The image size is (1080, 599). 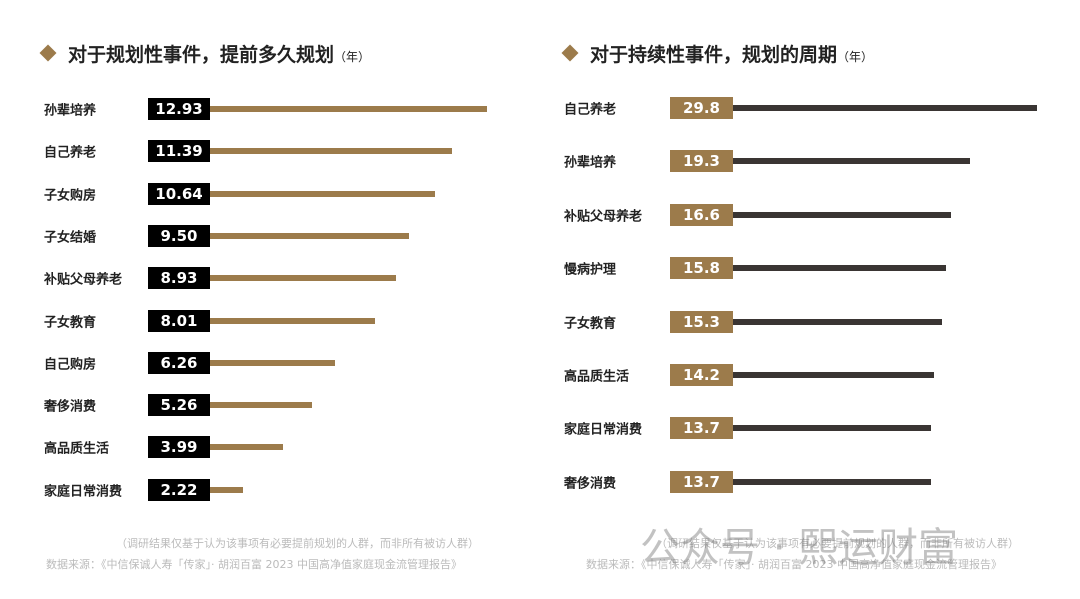 I want to click on value-label: 12.93, so click(x=179, y=109).